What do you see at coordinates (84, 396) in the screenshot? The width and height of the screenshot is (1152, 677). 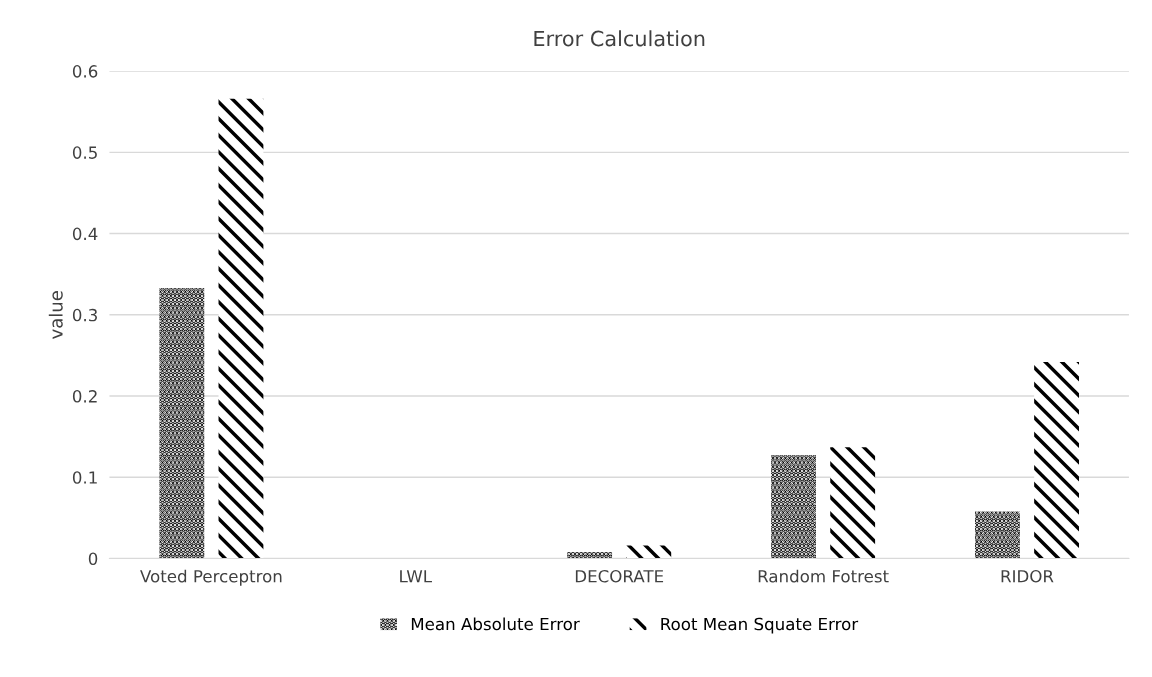 I see `y-tick-label: 0.2` at bounding box center [84, 396].